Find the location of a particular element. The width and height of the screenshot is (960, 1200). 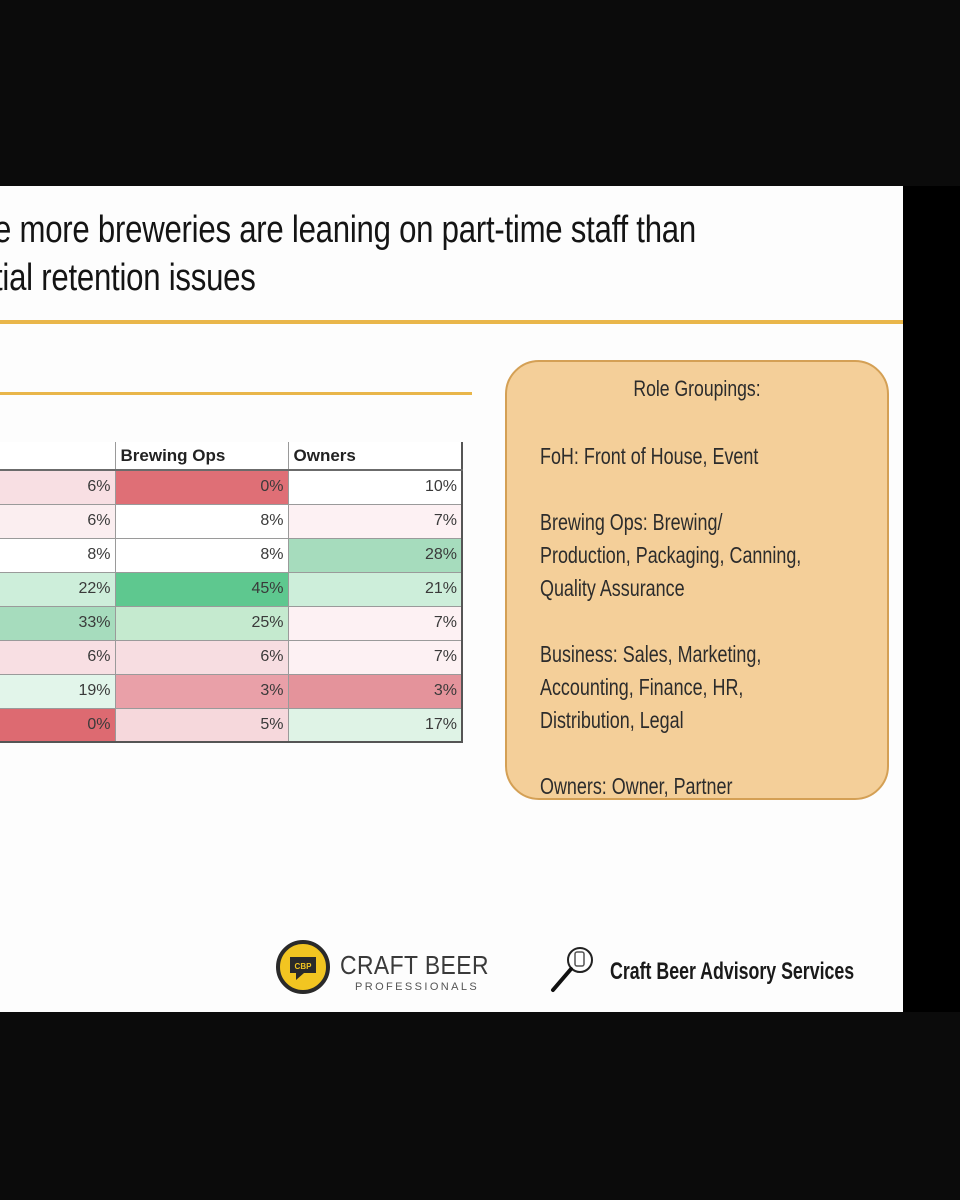

slide-title-line-2: tial retention issues is located at coordinates (128, 278).